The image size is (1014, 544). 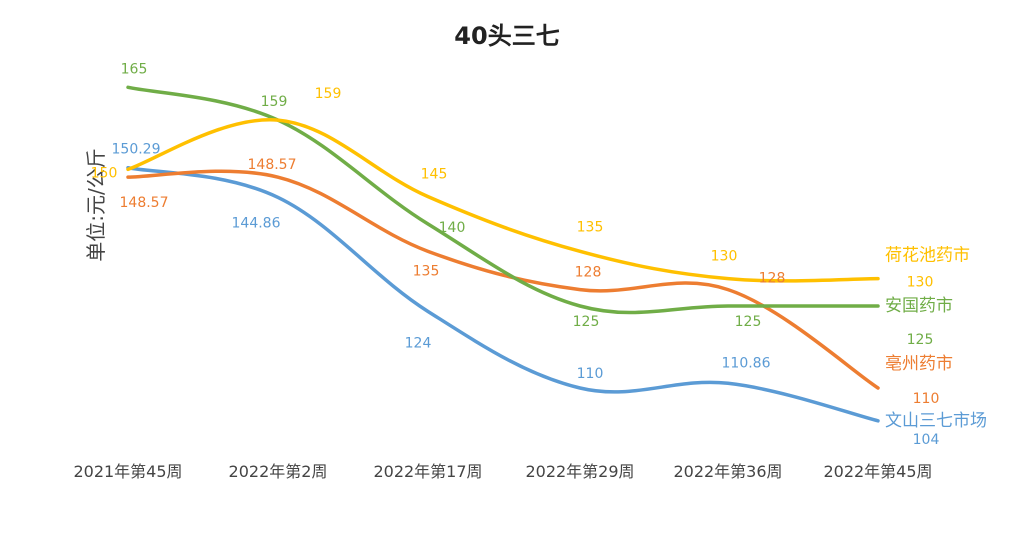 What do you see at coordinates (926, 440) in the screenshot?
I see `data-label: 104` at bounding box center [926, 440].